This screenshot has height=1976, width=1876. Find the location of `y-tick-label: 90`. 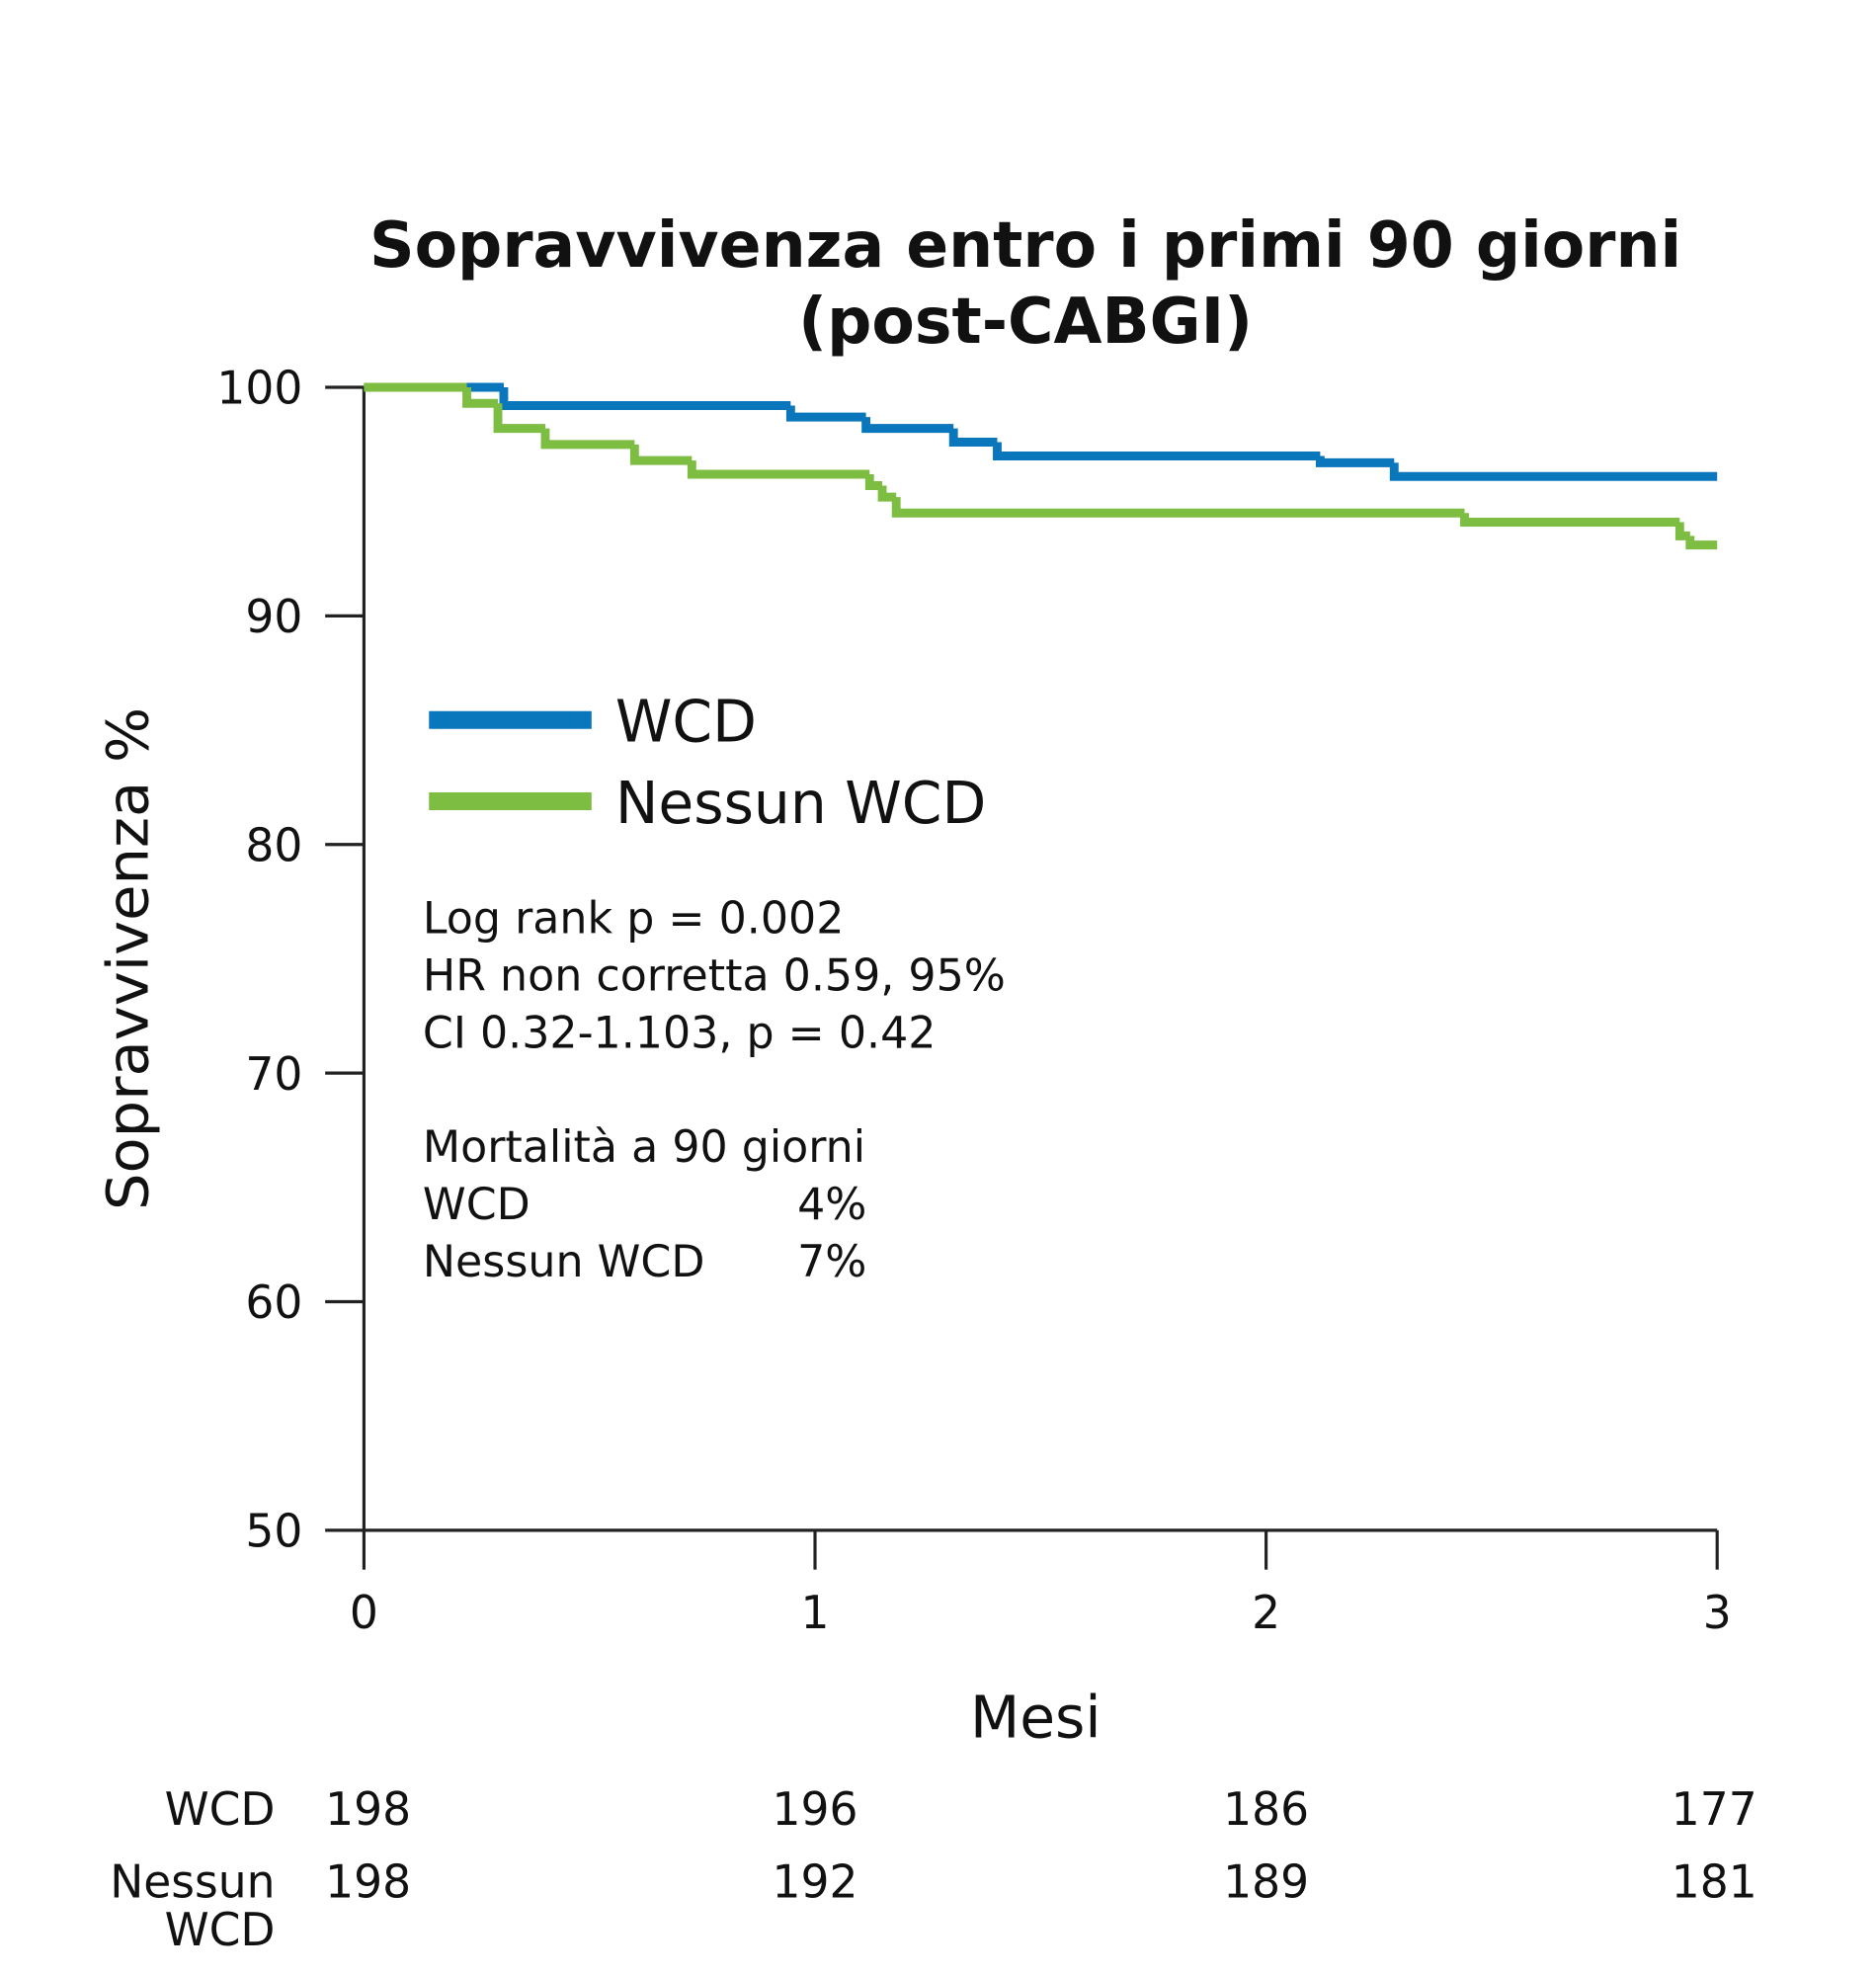

y-tick-label: 90 is located at coordinates (274, 616).